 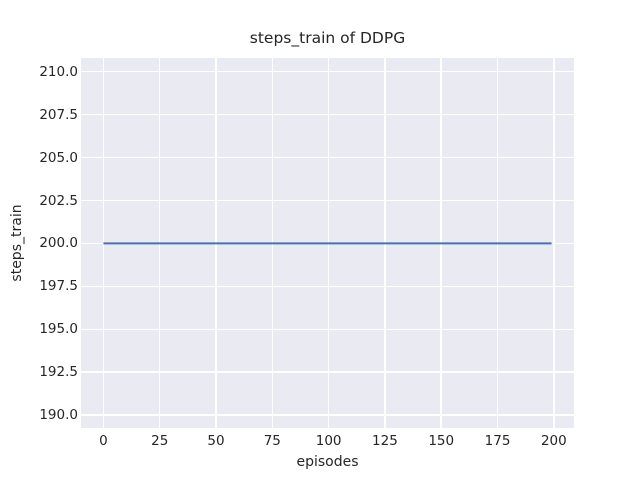 What do you see at coordinates (160, 441) in the screenshot?
I see `x-tick-label: 25` at bounding box center [160, 441].